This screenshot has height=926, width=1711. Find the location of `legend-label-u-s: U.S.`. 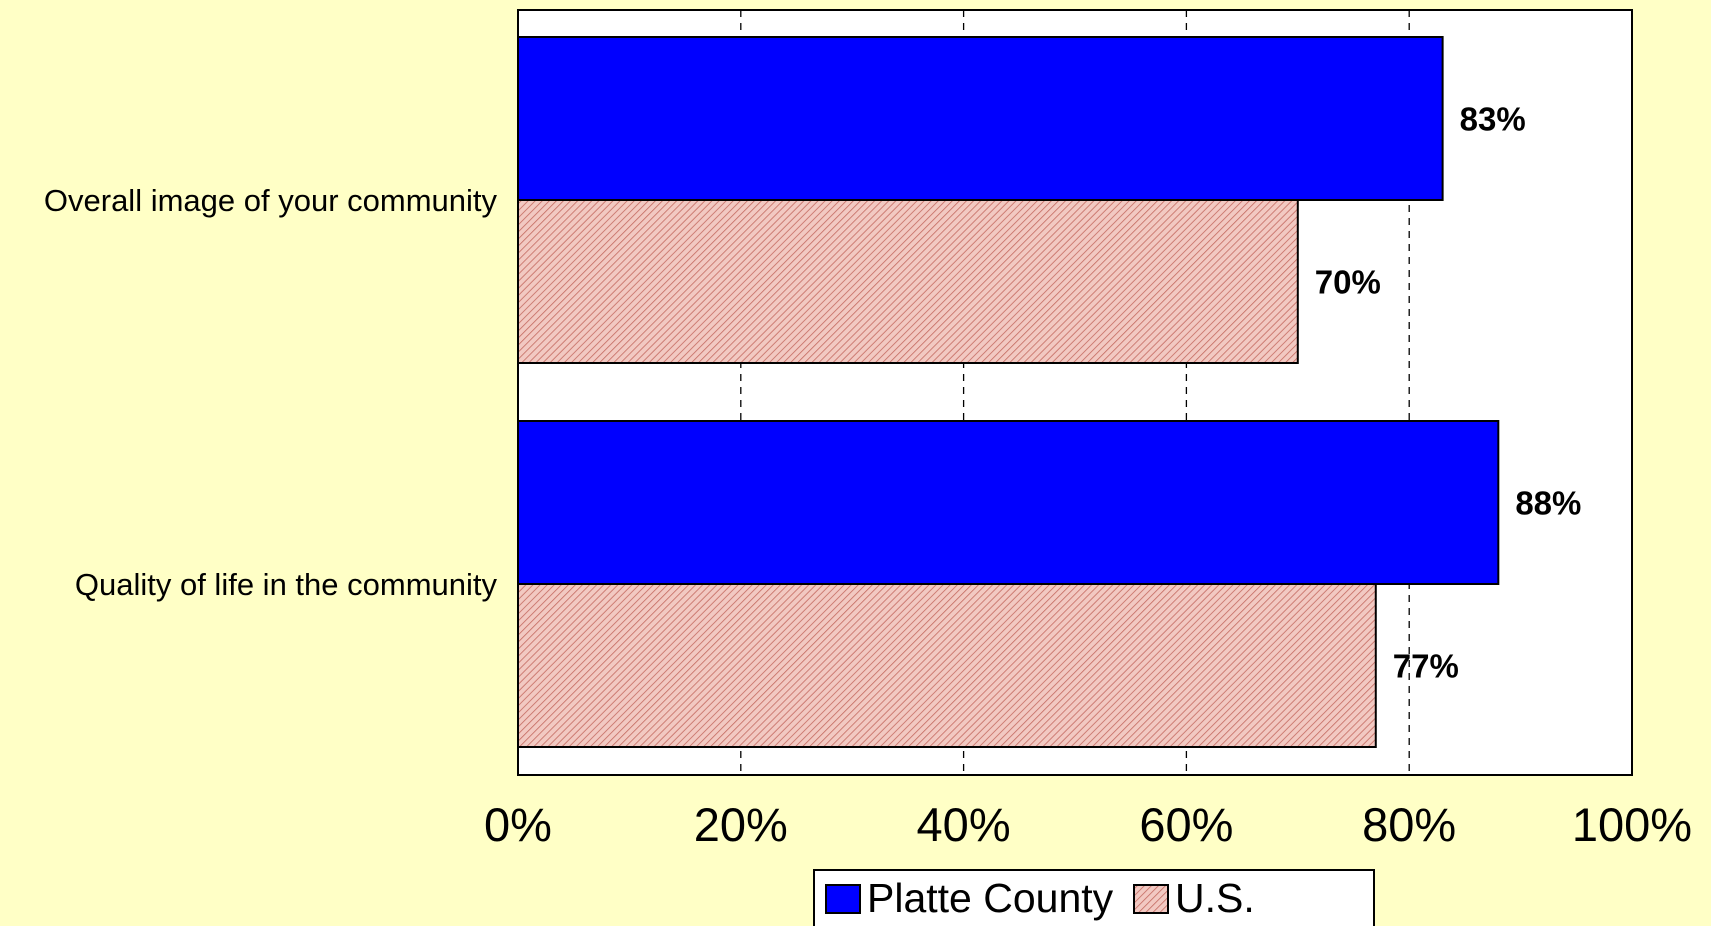

legend-label-u-s: U.S. is located at coordinates (1215, 898).